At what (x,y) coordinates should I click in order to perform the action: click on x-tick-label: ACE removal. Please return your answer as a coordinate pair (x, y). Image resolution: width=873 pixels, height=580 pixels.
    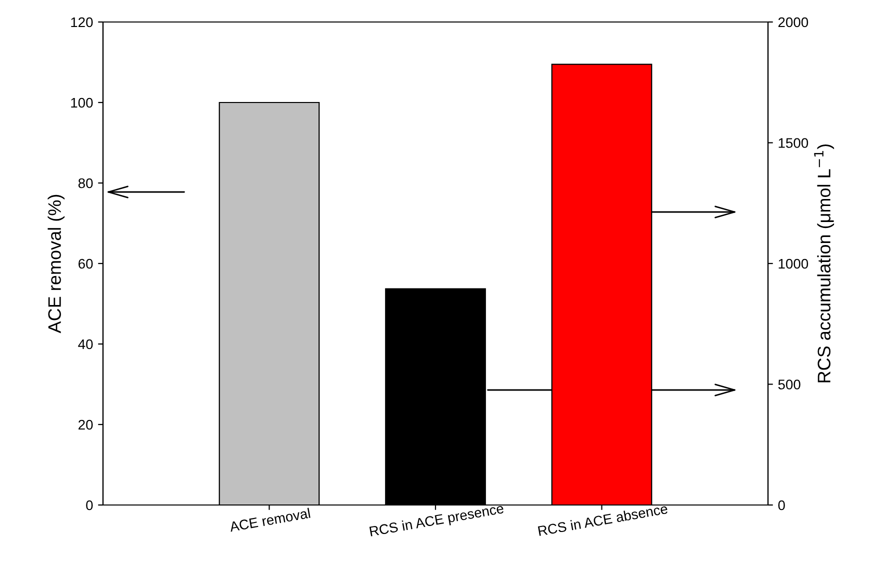
    Looking at the image, I should click on (269, 520).